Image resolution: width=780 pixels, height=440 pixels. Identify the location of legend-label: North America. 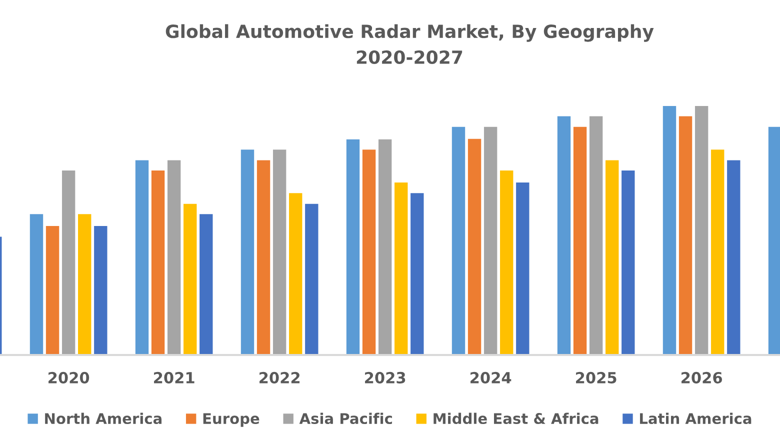
(103, 418).